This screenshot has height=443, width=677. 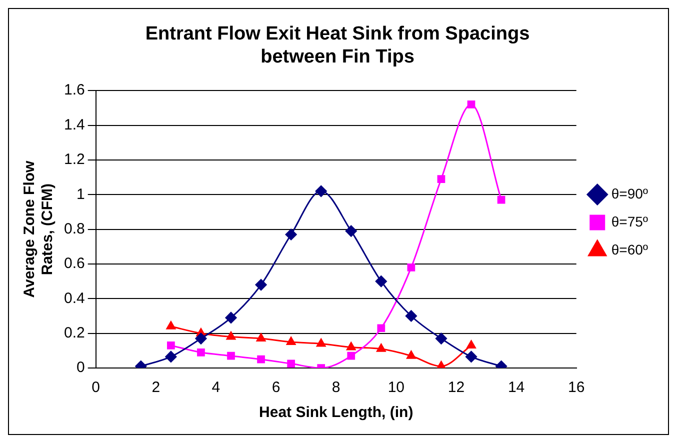 What do you see at coordinates (629, 249) in the screenshot?
I see `legend-label: θ=60º` at bounding box center [629, 249].